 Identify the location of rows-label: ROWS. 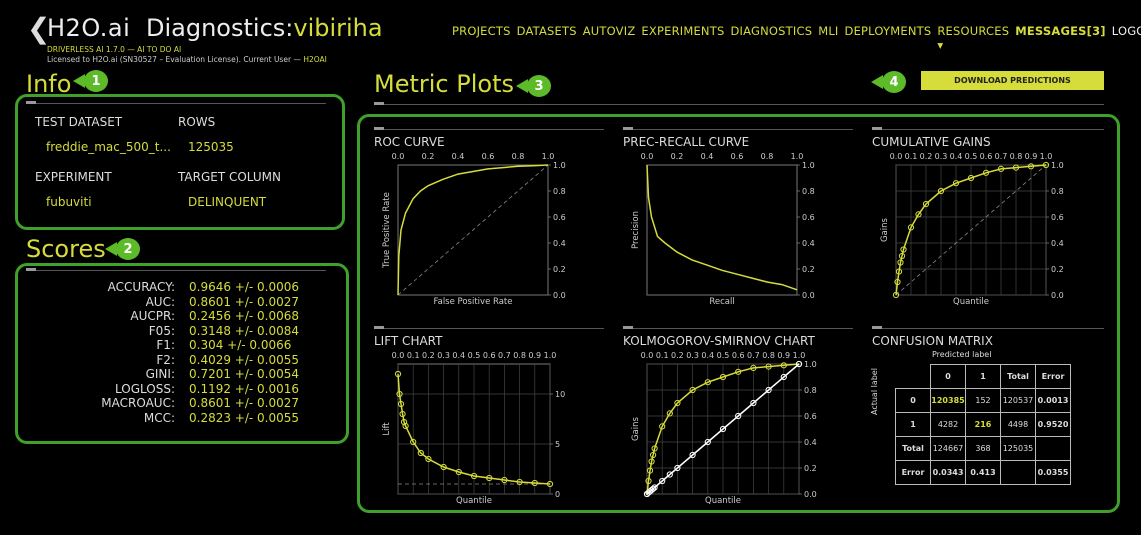
(197, 122).